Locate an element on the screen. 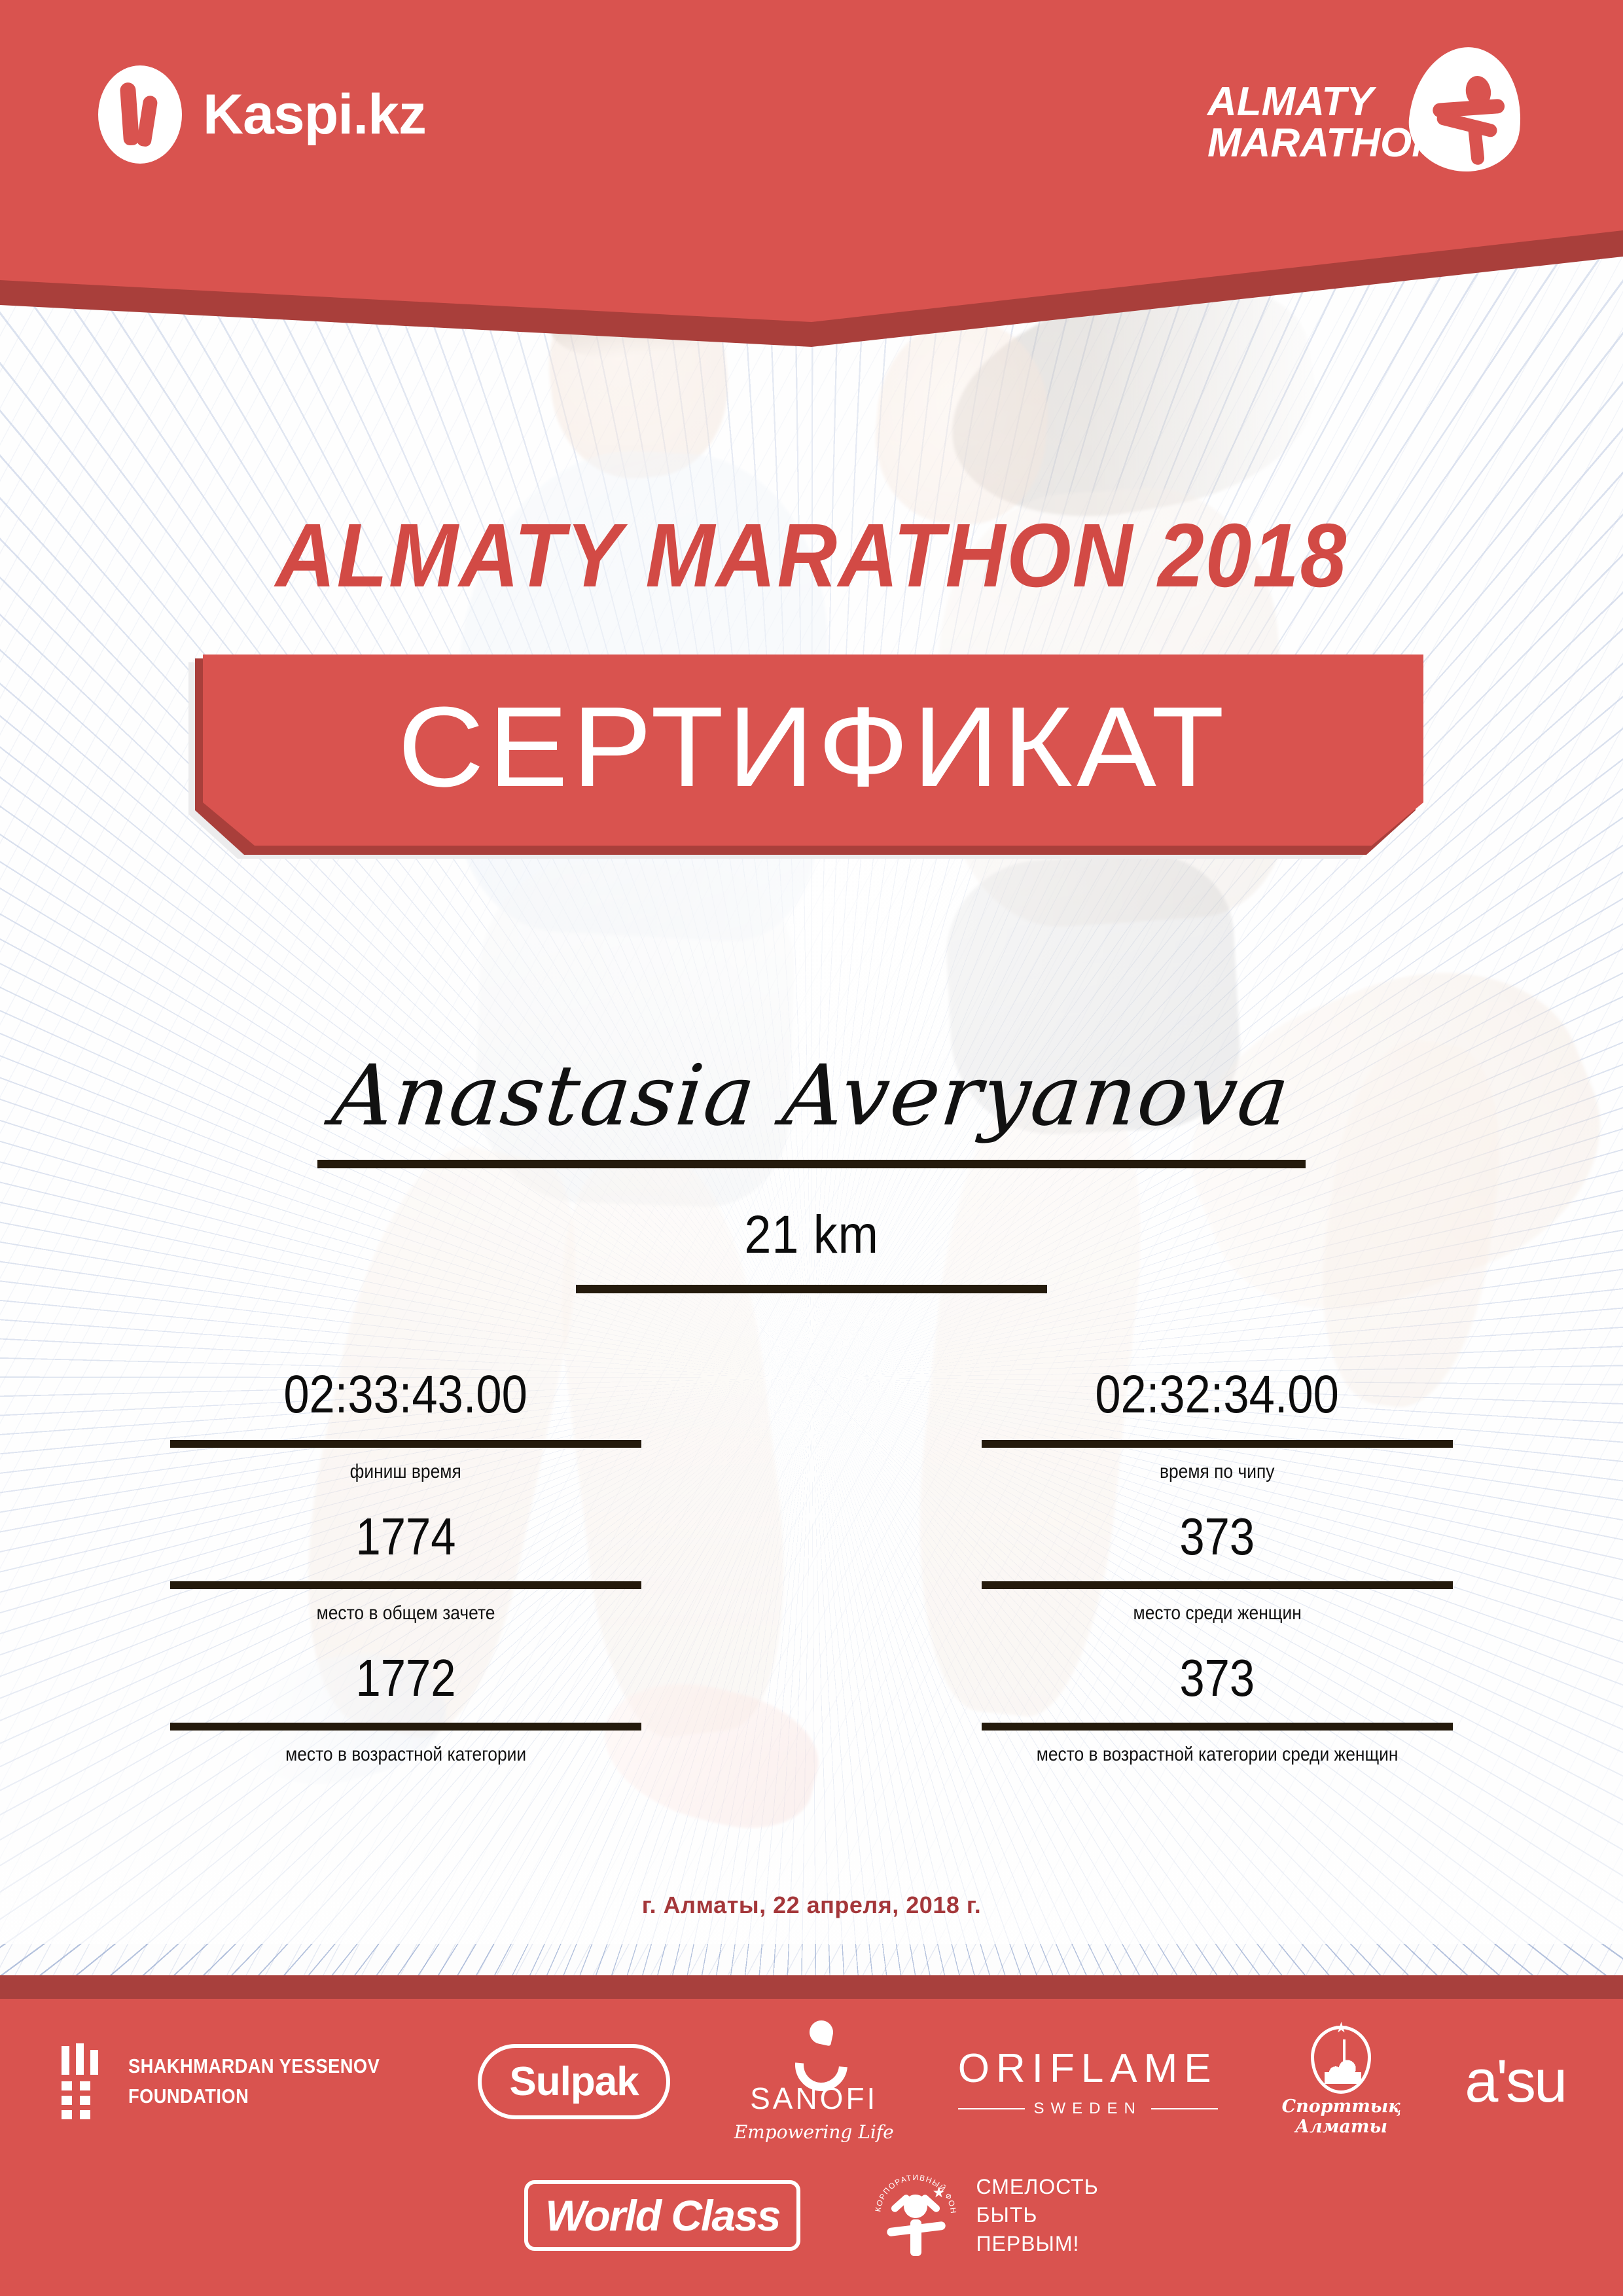 Image resolution: width=1623 pixels, height=2296 pixels. kaspi-people-icon is located at coordinates (140, 114).